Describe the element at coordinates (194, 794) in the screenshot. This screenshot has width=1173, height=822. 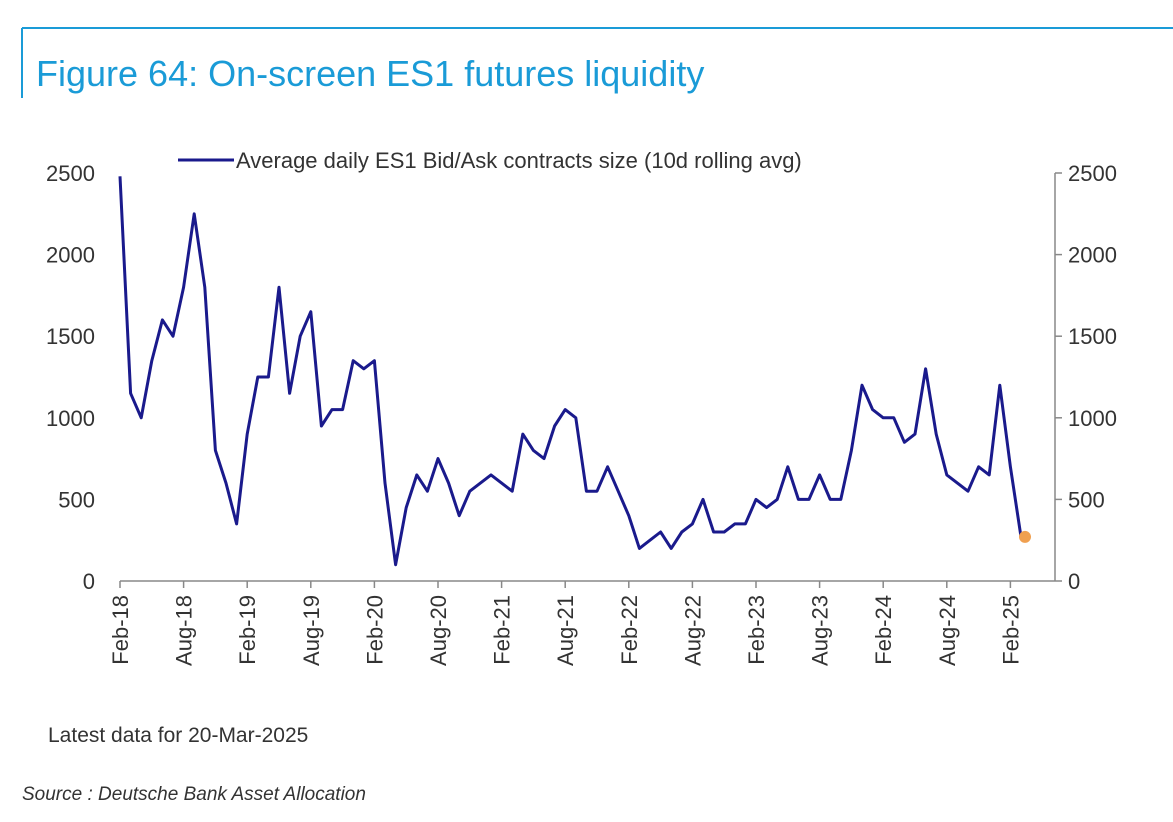
I see `source: Source : Deutsche Bank Asset Allocation` at that location.